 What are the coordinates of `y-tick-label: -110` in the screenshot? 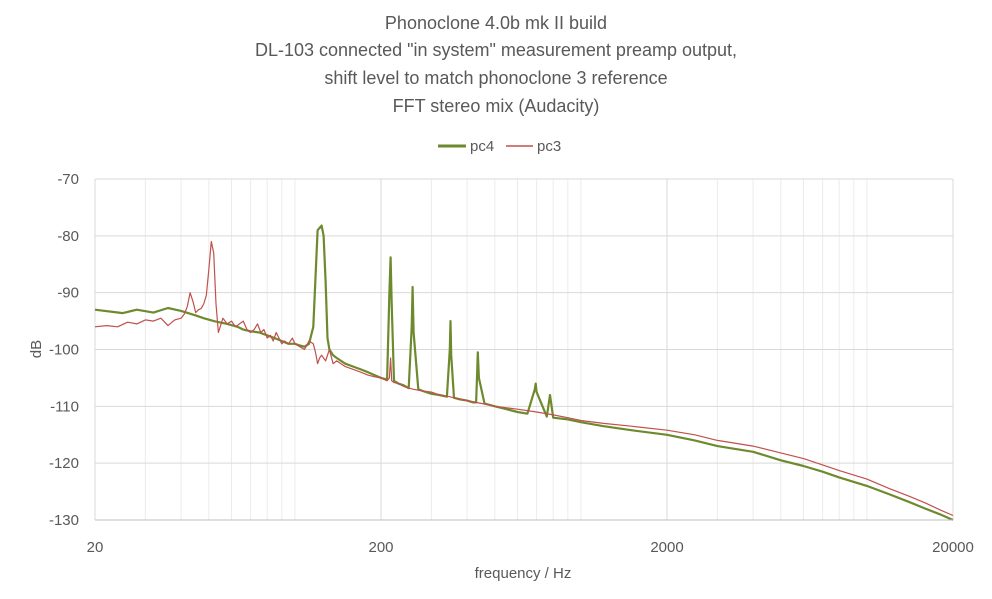 It's located at (64, 406).